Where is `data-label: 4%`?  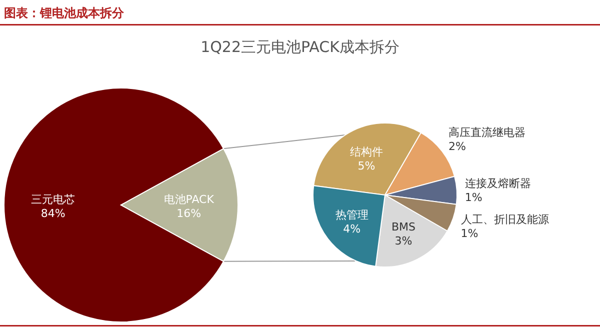 data-label: 4% is located at coordinates (352, 229).